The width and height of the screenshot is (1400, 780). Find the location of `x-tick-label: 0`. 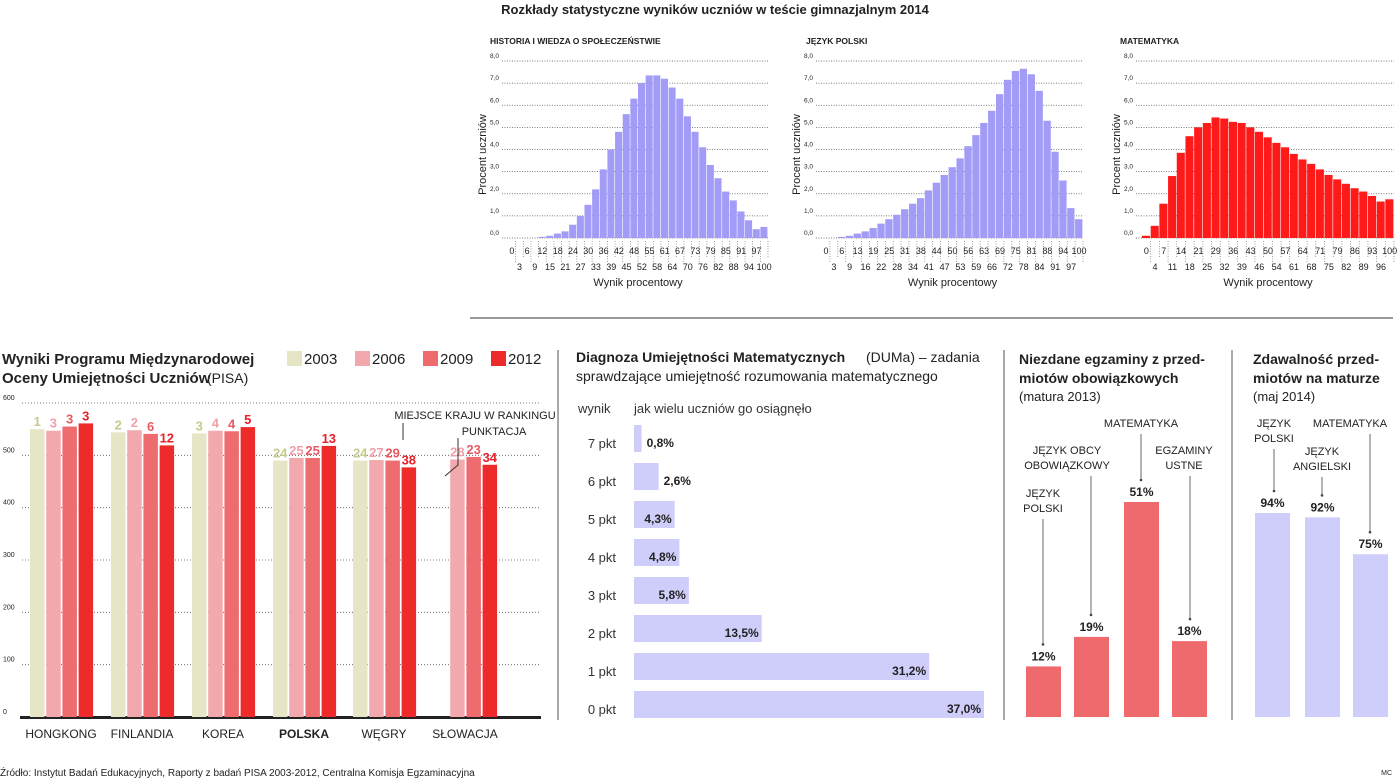

x-tick-label: 0 is located at coordinates (825, 251).